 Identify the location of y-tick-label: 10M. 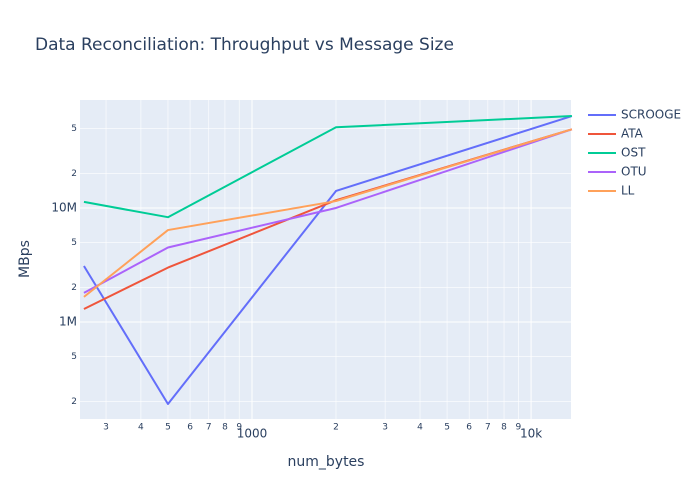
(64, 207).